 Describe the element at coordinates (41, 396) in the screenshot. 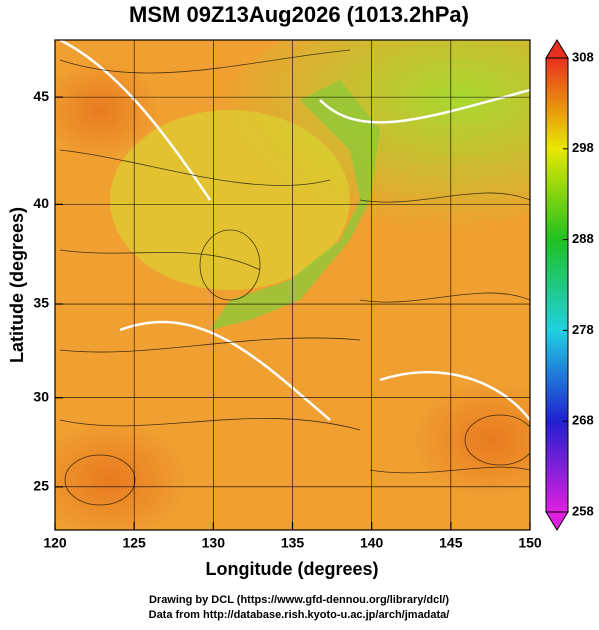

I see `y-tick-label: 30` at that location.